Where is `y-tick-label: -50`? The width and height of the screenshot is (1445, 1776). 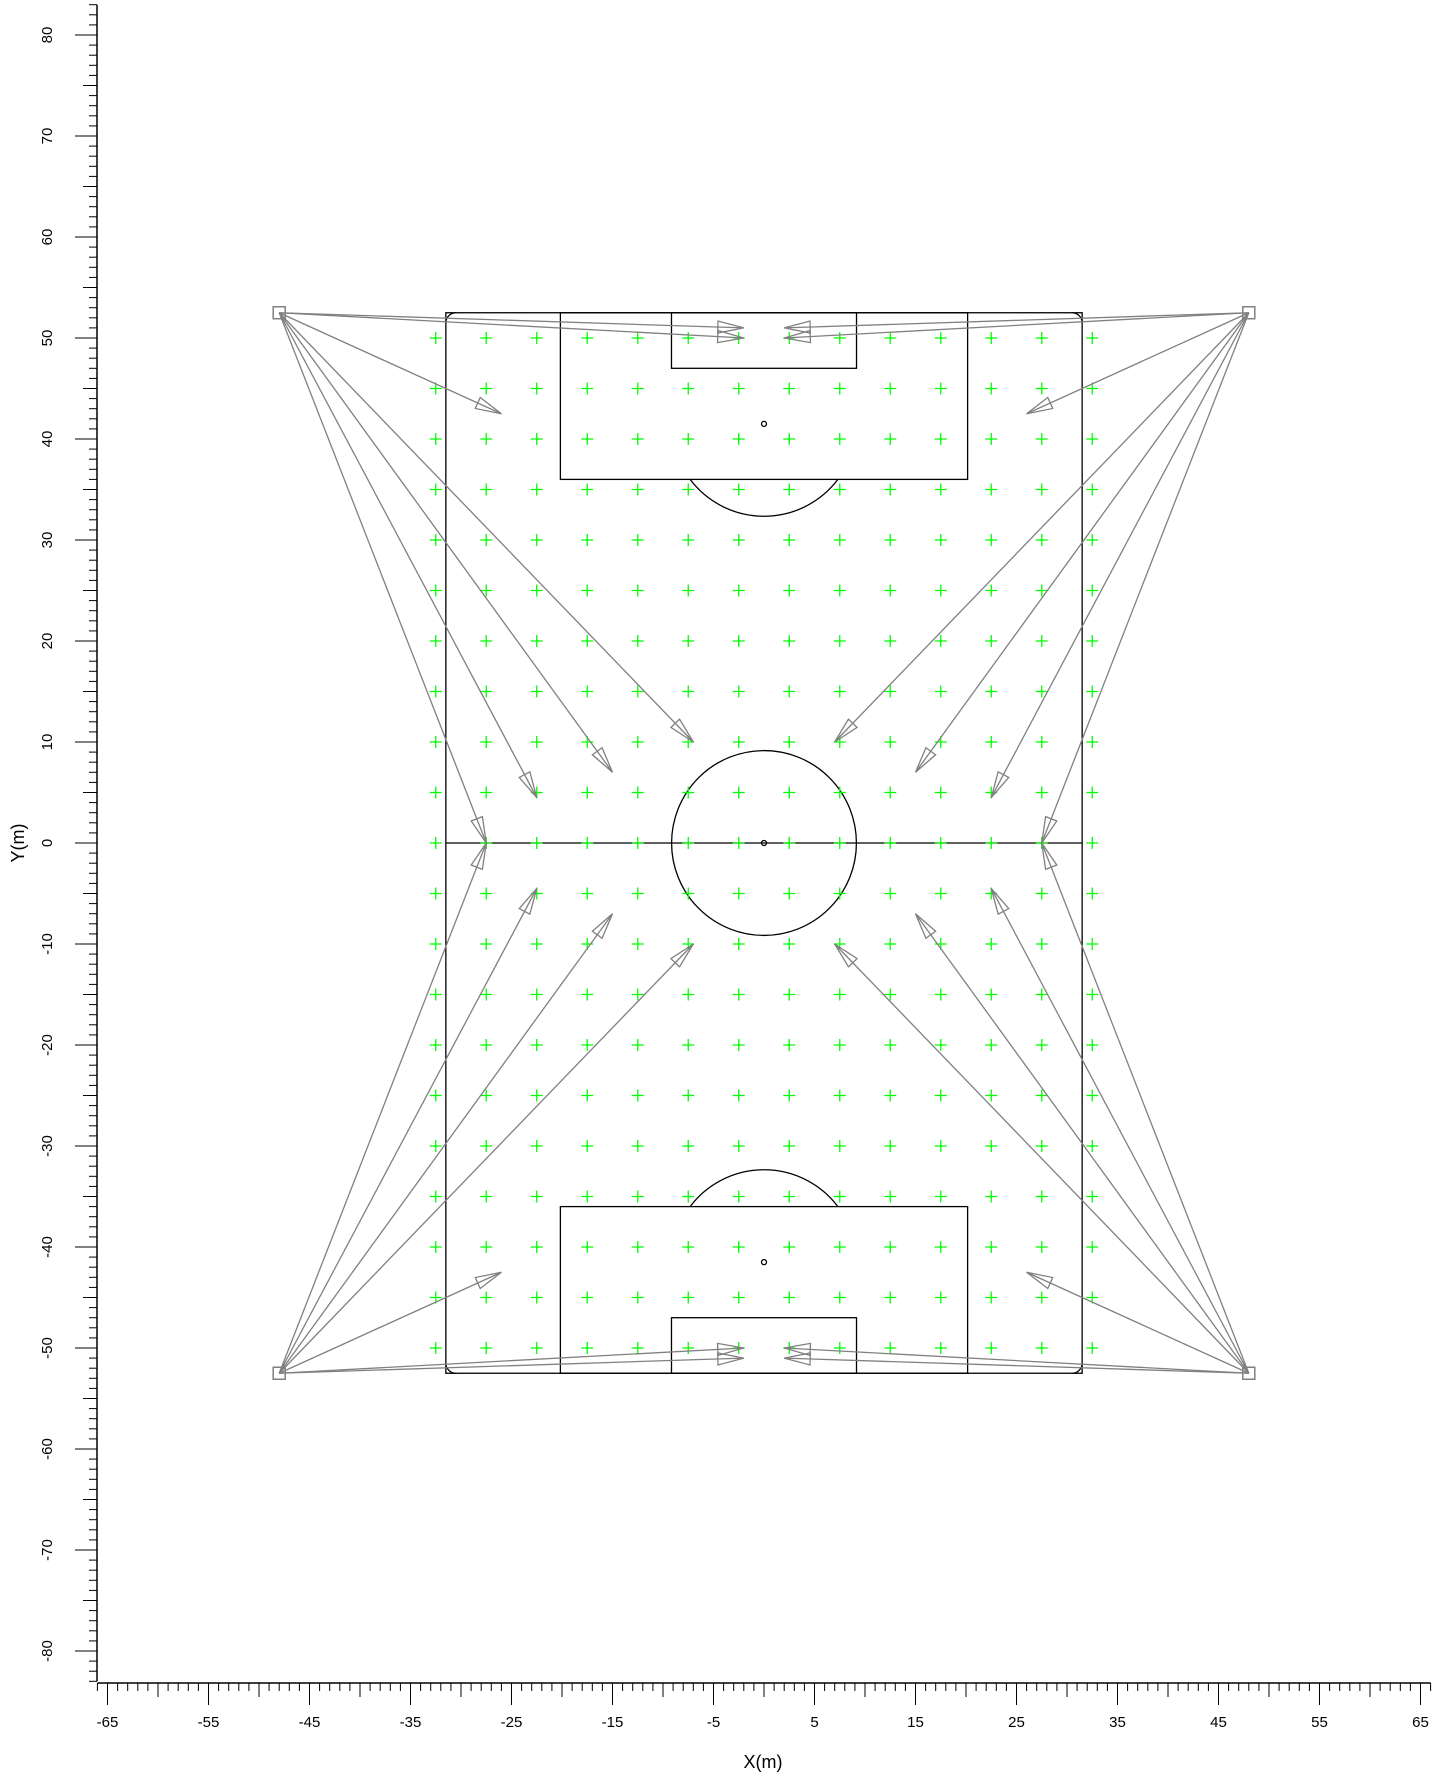 y-tick-label: -50 is located at coordinates (47, 1348).